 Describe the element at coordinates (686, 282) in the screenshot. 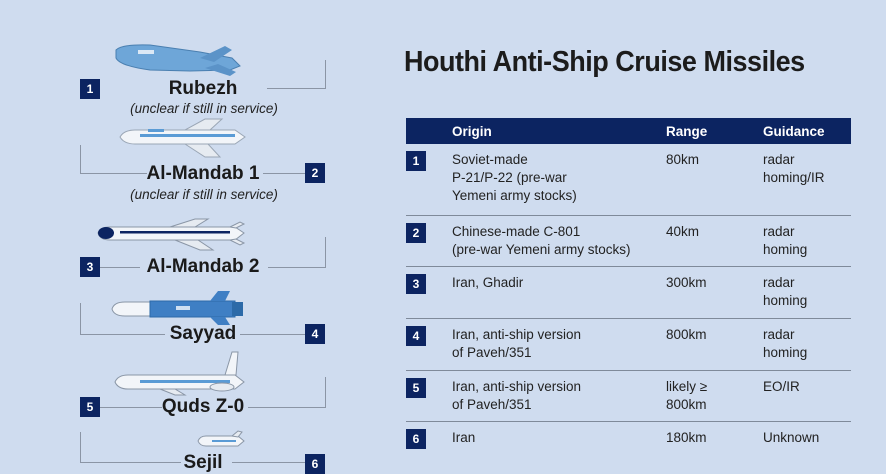

I see `cell-range: 300km` at that location.